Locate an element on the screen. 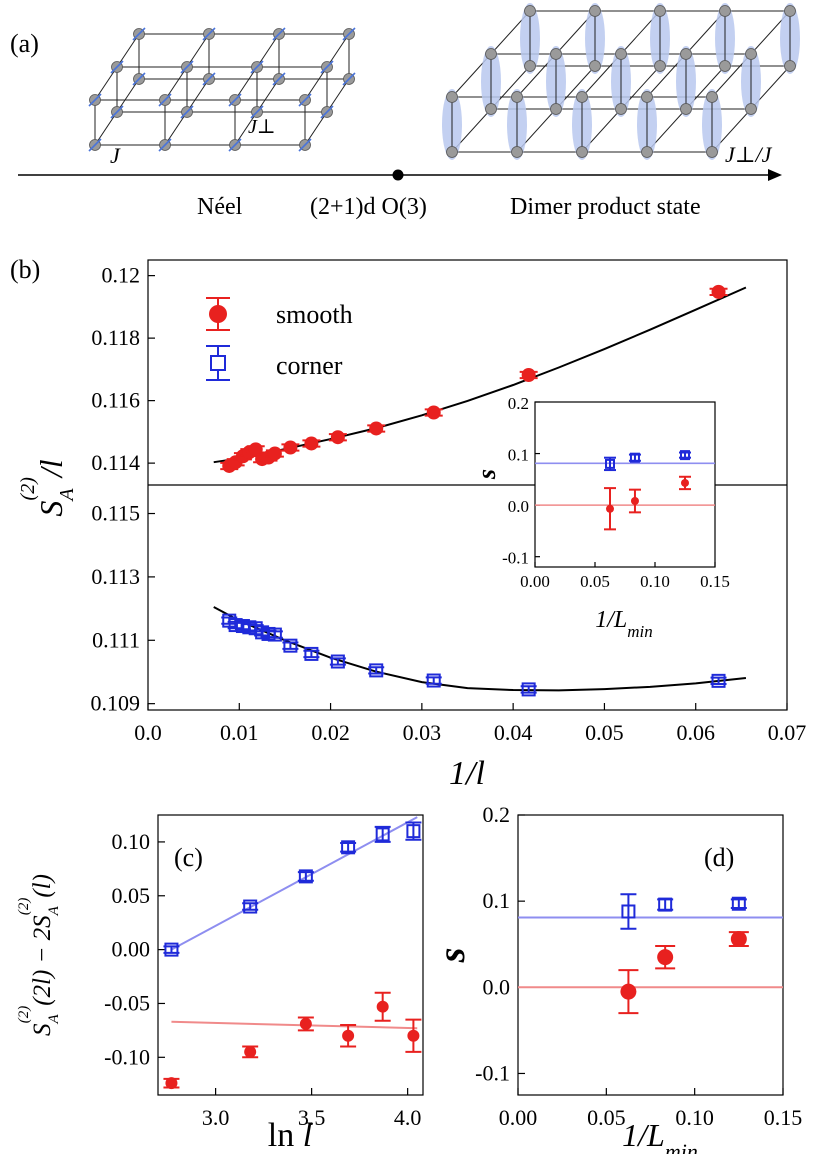 The height and width of the screenshot is (1154, 831). phase-axis-label: J⊥/J is located at coordinates (749, 154).